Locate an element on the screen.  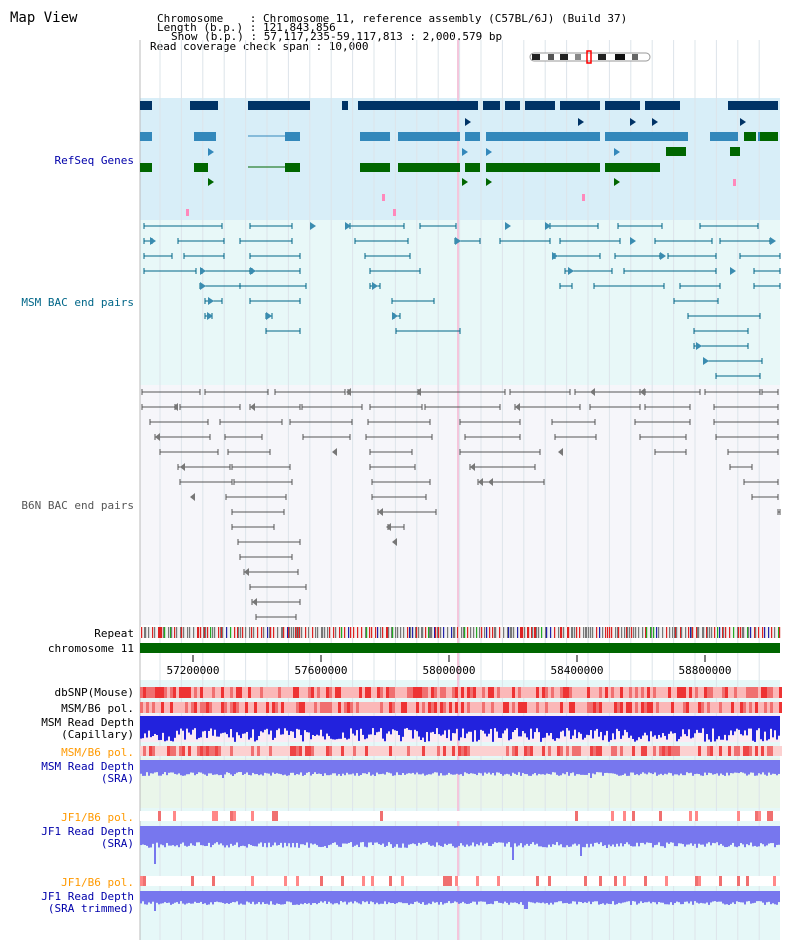
msm-b6-pol-label: MSM/B6 pol. is located at coordinates (97, 708).